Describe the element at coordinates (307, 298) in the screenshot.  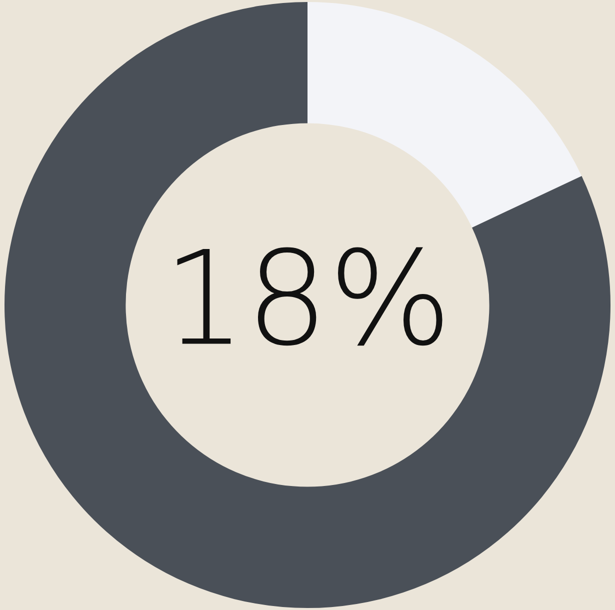
I see `data-label: 18%` at that location.